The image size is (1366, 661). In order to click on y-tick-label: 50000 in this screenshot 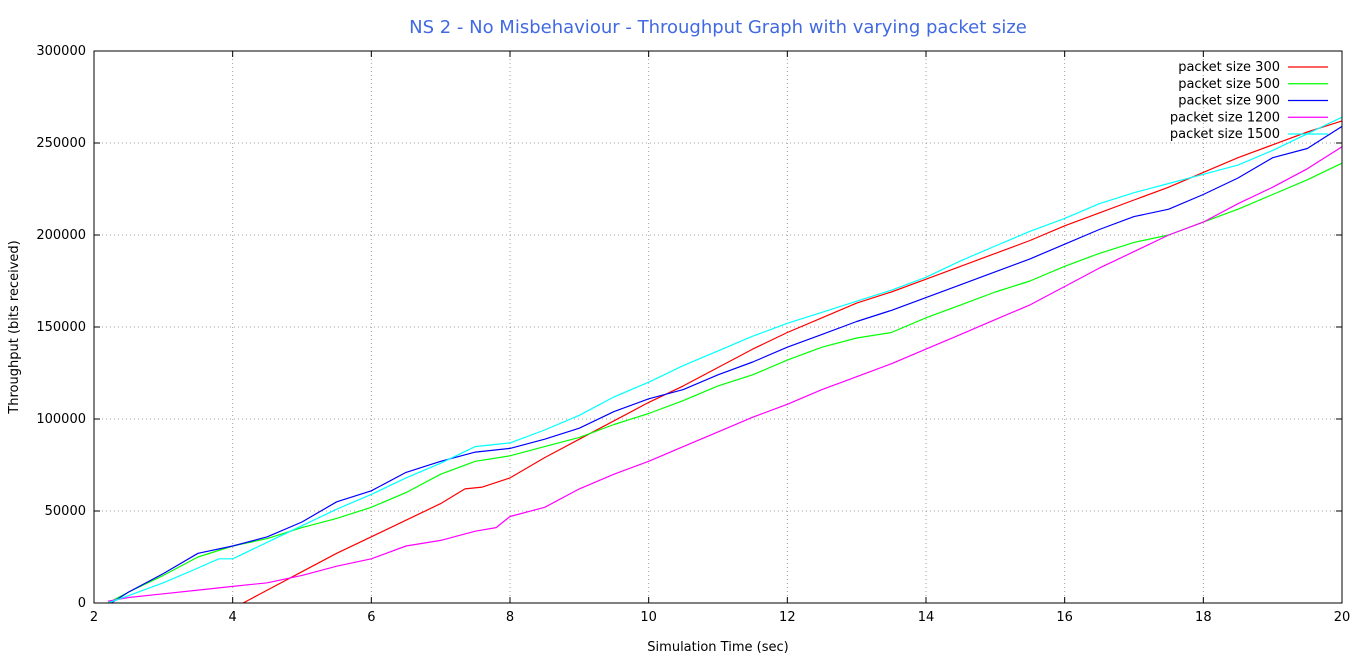, I will do `click(65, 511)`.